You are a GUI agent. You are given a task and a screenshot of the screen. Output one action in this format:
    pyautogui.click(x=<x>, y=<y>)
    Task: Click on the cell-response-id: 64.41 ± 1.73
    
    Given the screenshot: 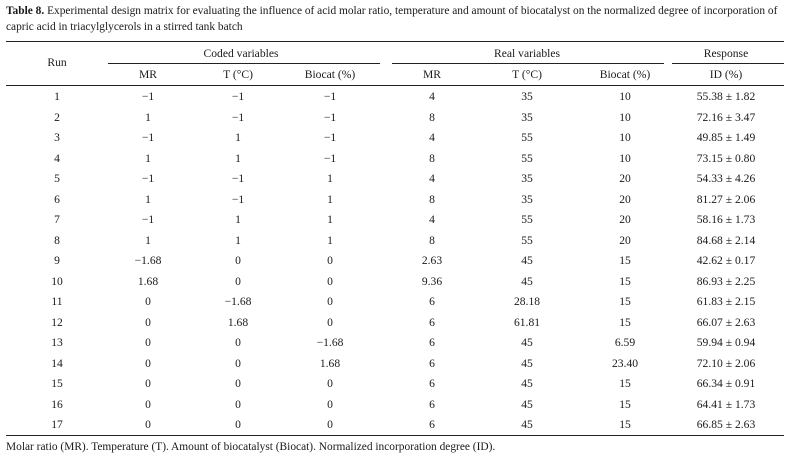 What is the action you would take?
    pyautogui.click(x=726, y=404)
    